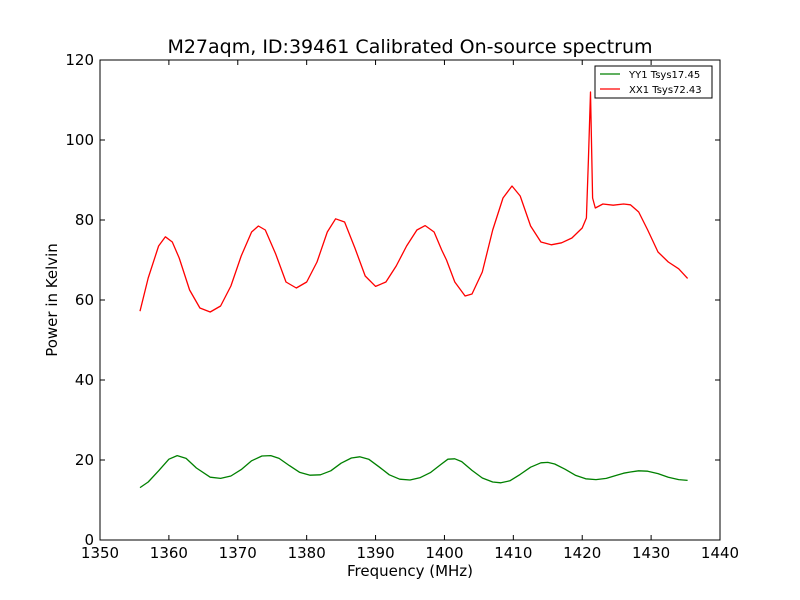  I want to click on x-tick-label: 1400, so click(444, 553).